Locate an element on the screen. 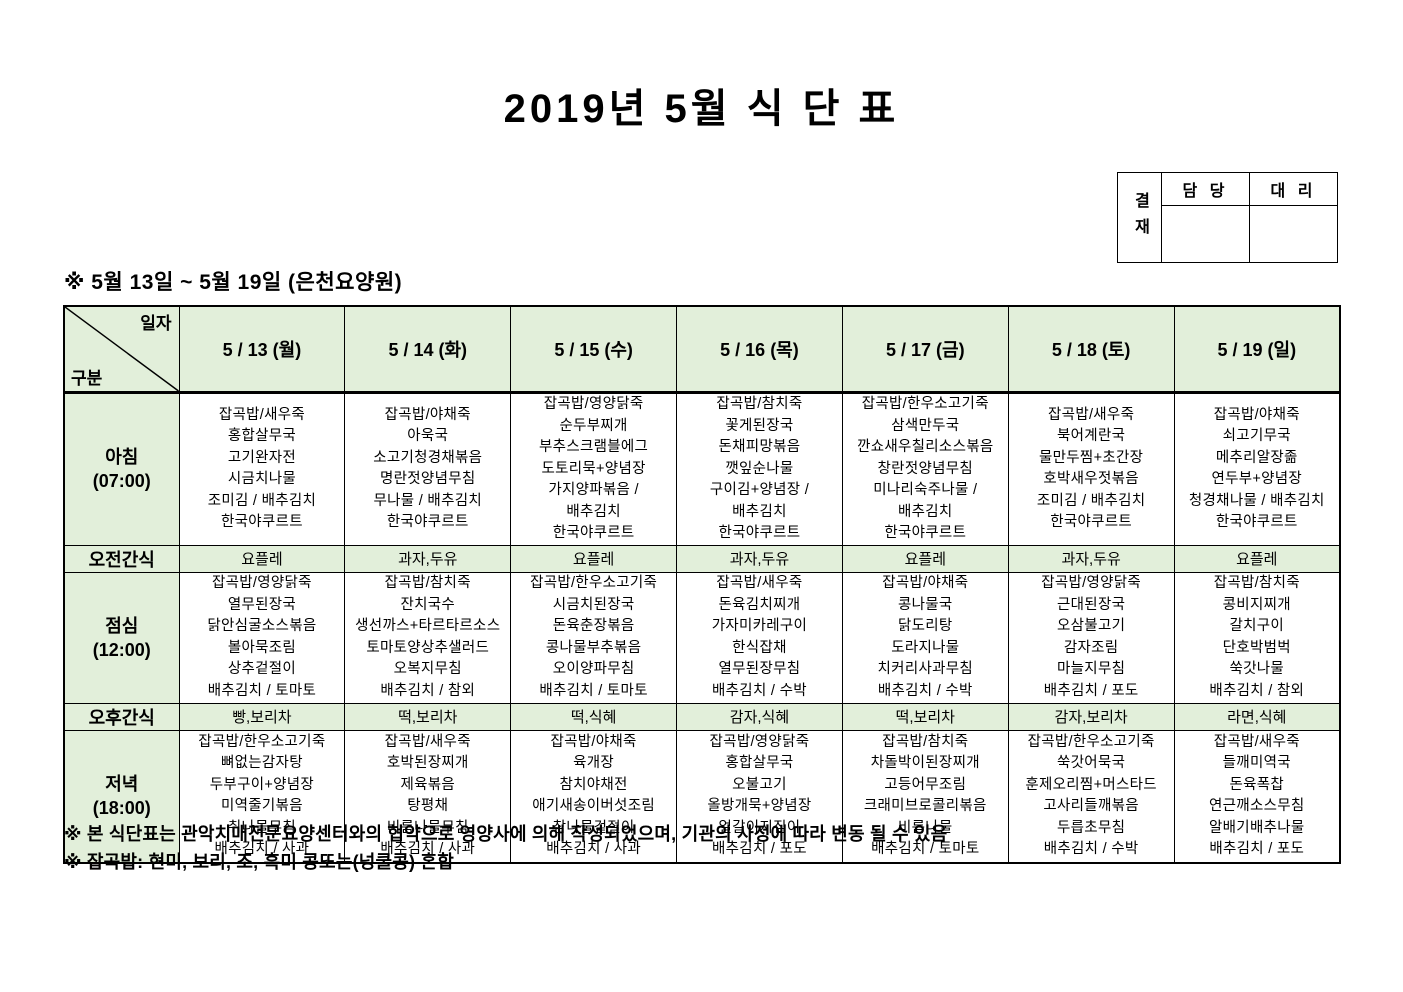 The width and height of the screenshot is (1403, 992). approval-col-damdang: 담 당 is located at coordinates (1205, 217).